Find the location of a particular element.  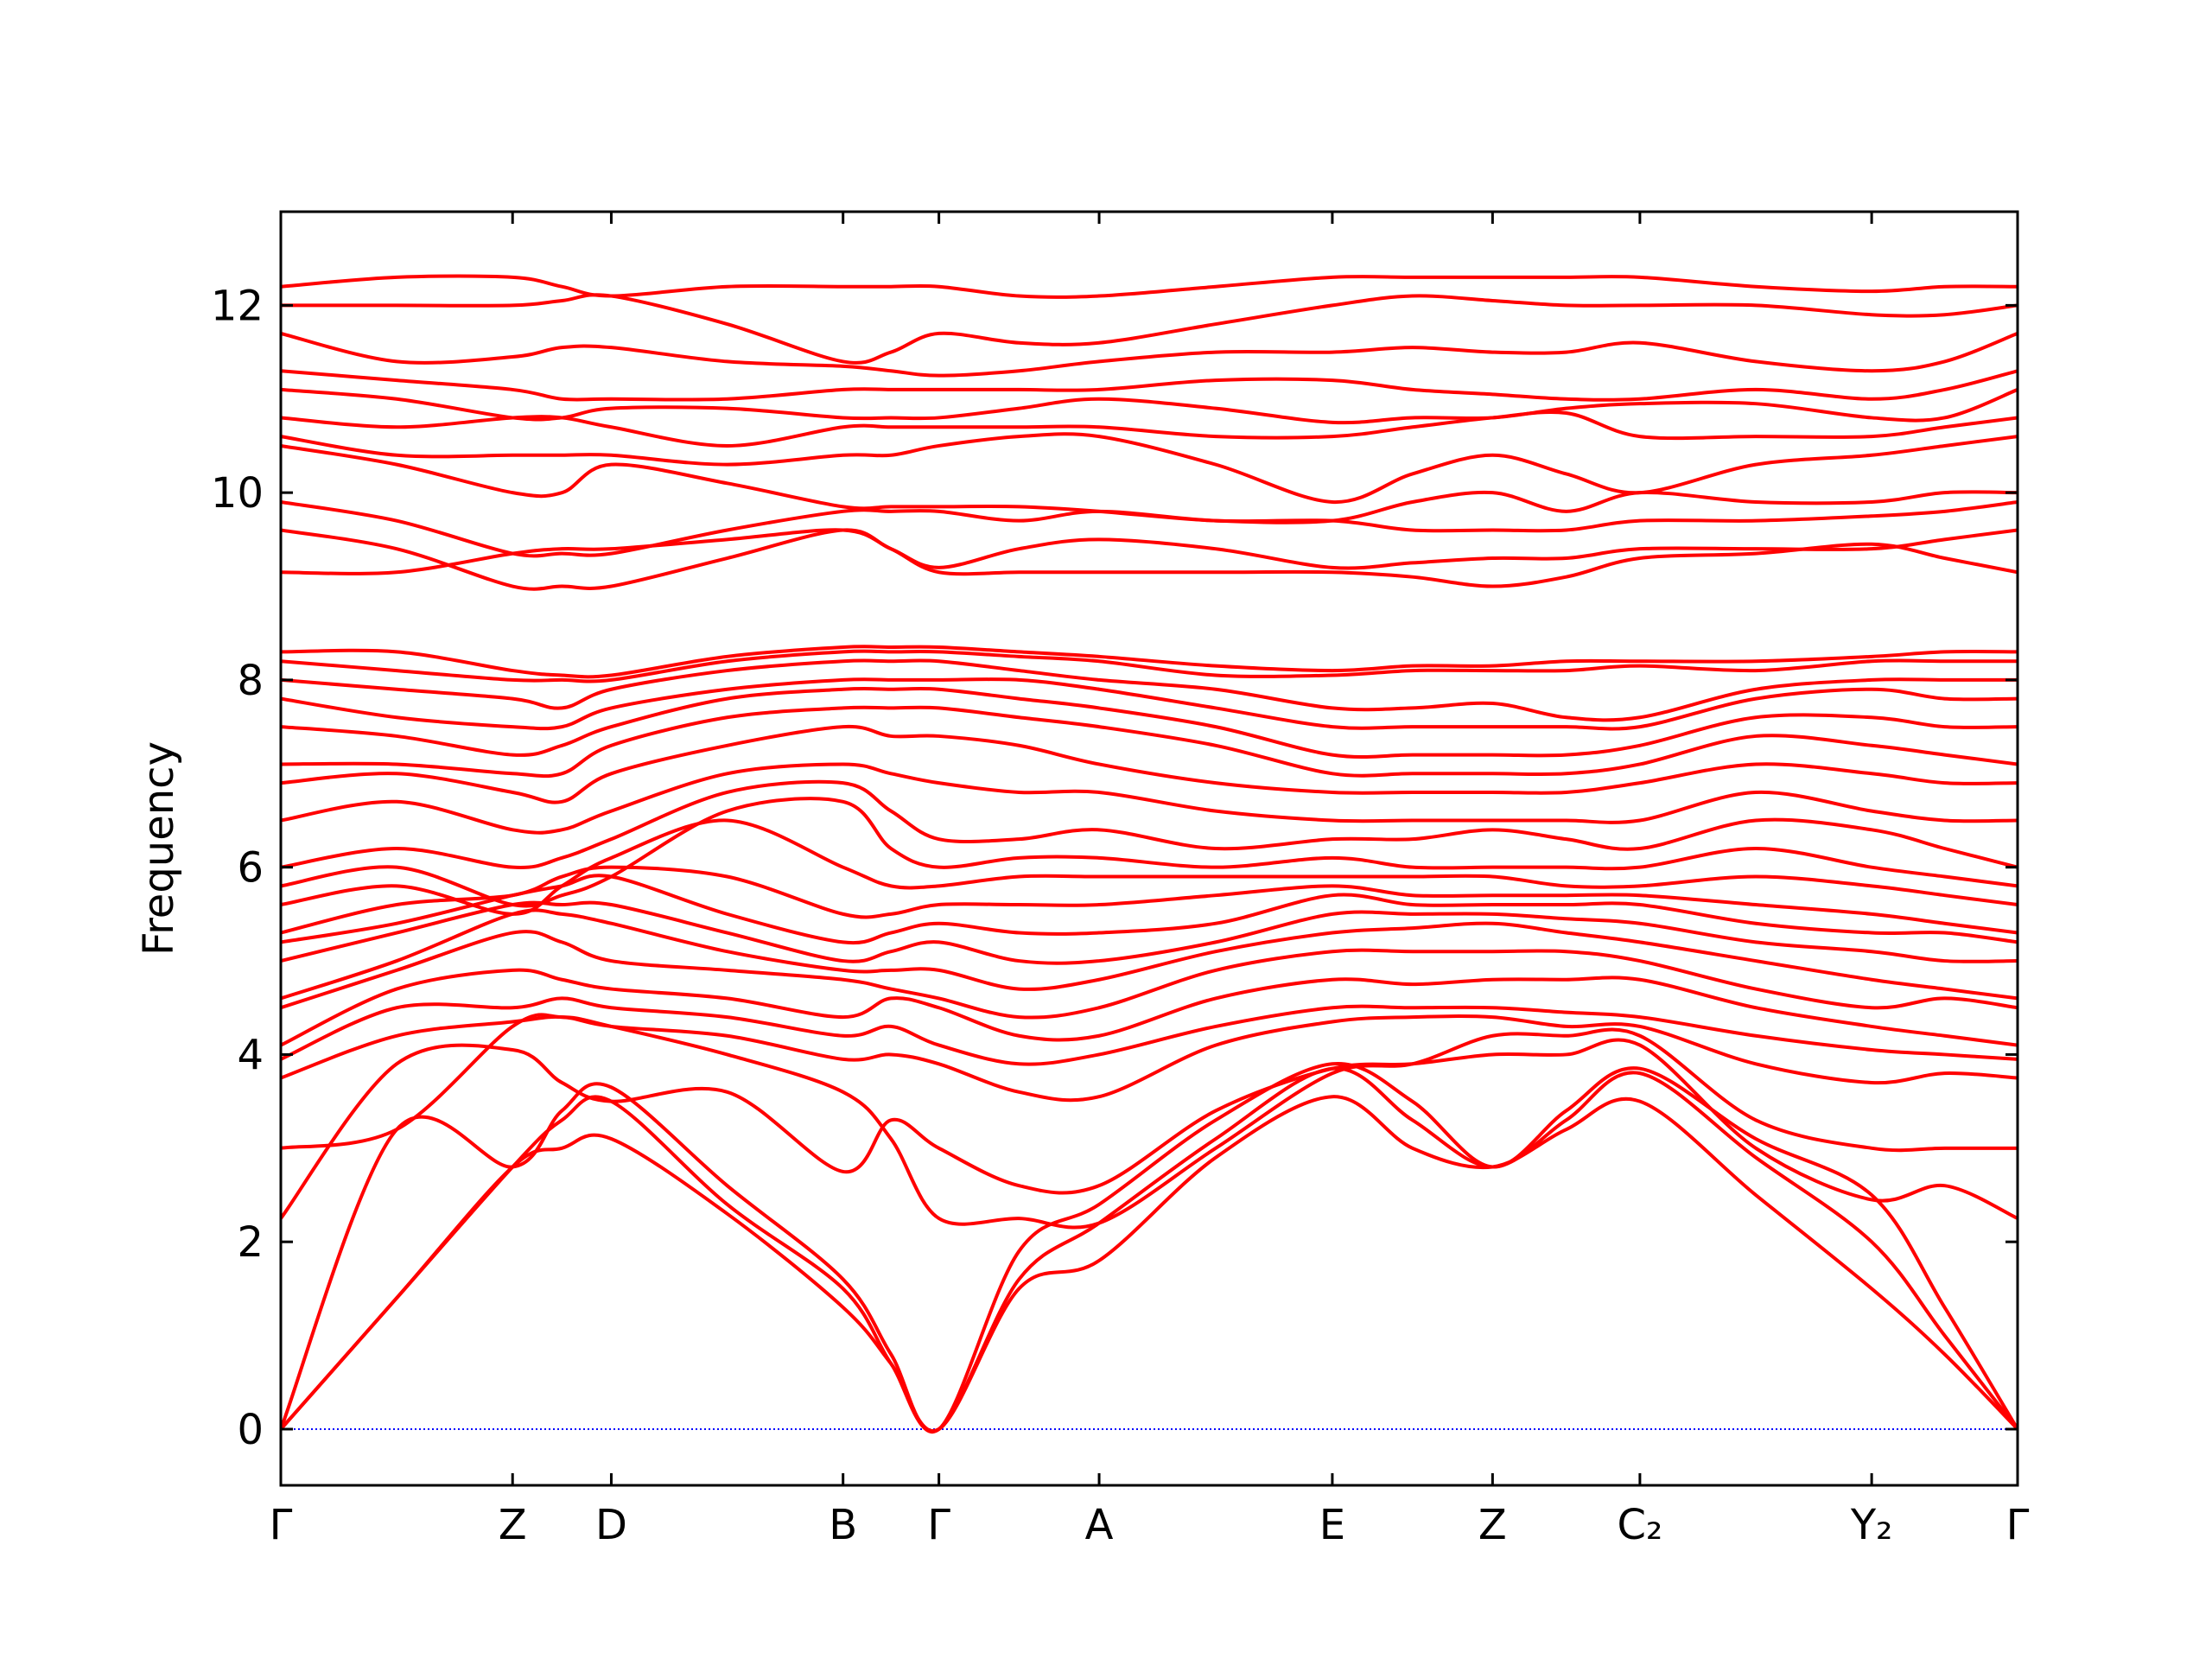

y-axis-label: Frequency is located at coordinates (159, 848).